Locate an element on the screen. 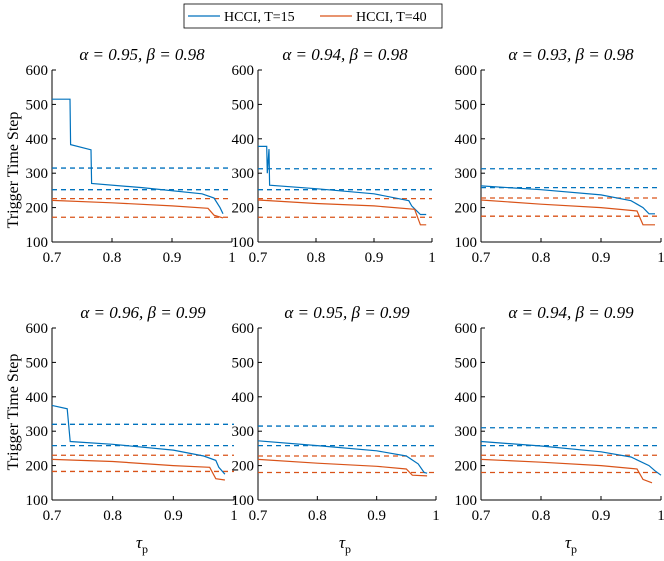  xlabel-col2: τp is located at coordinates (345, 544).